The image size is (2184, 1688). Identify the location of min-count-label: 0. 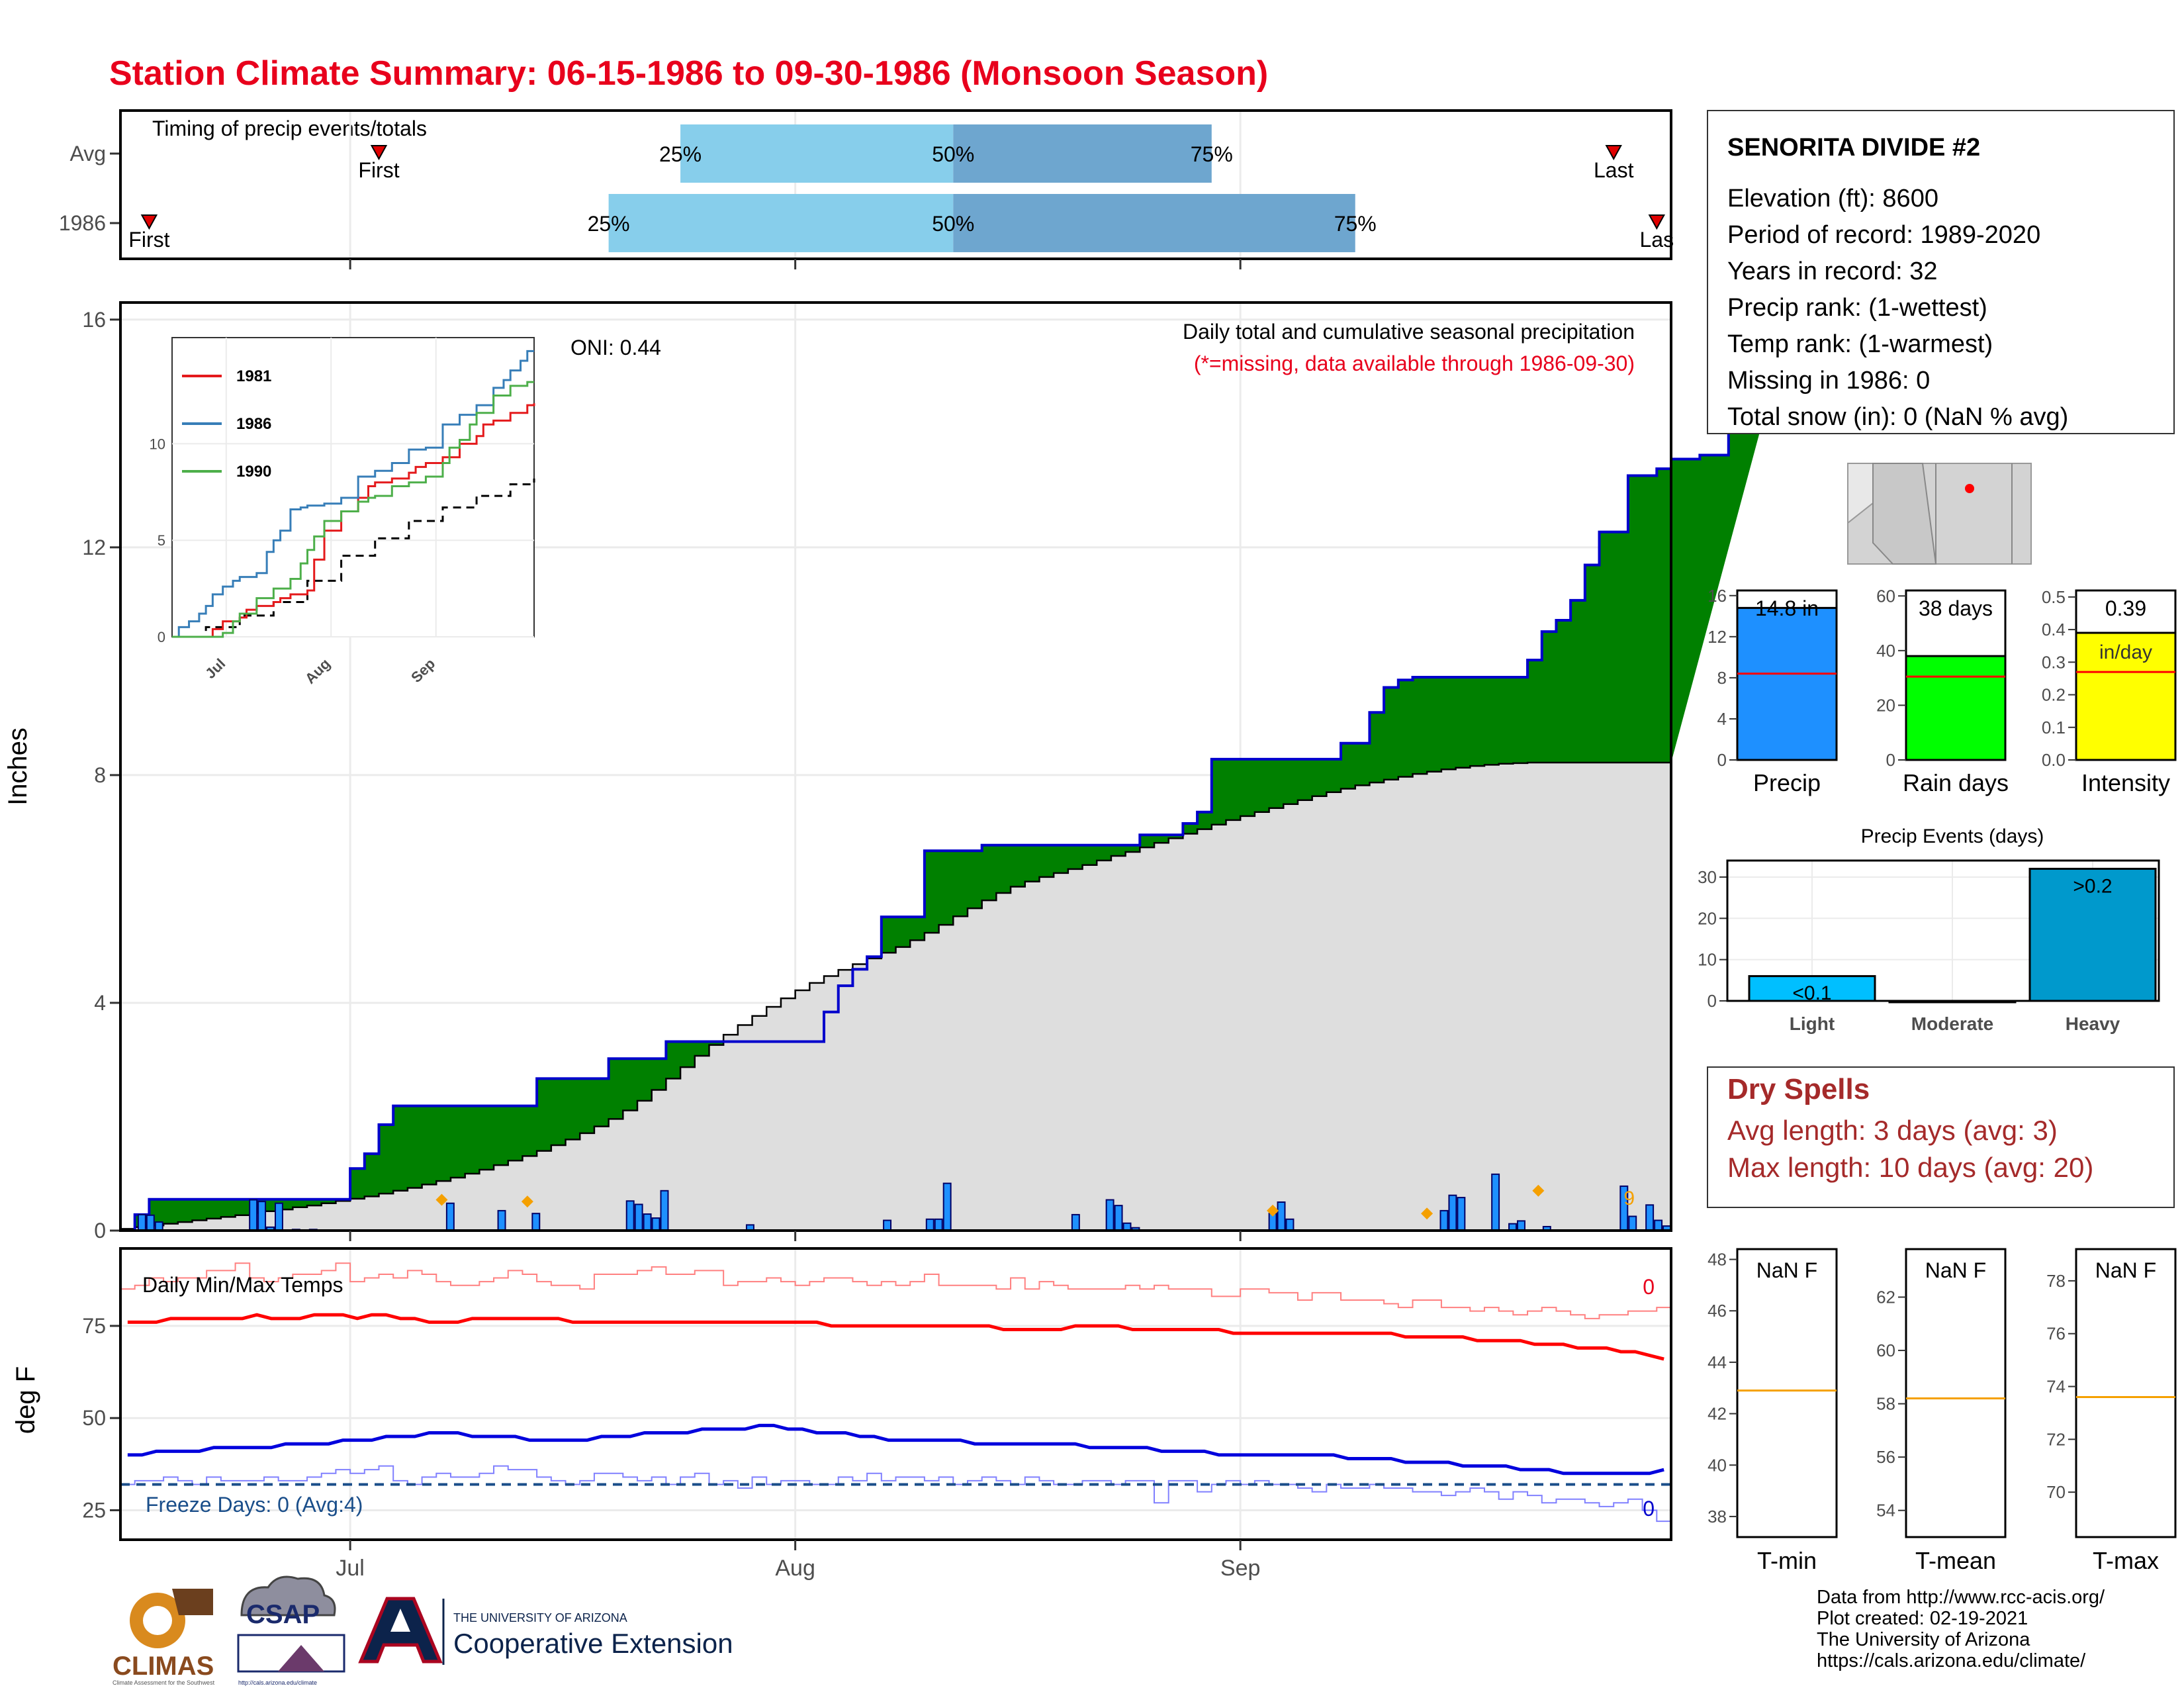
(1649, 1509).